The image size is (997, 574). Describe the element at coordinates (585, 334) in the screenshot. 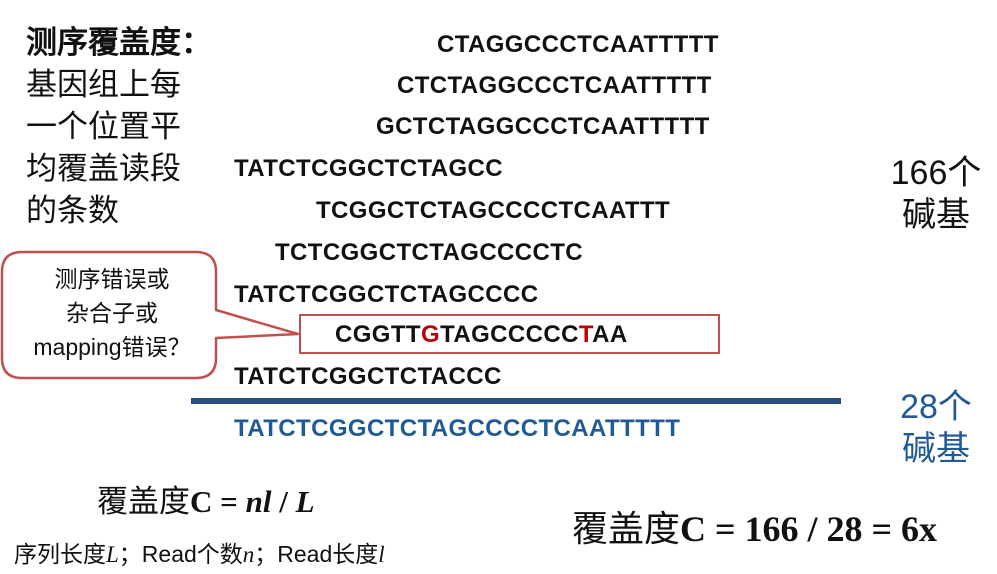

I see `mismatch-base: T` at that location.